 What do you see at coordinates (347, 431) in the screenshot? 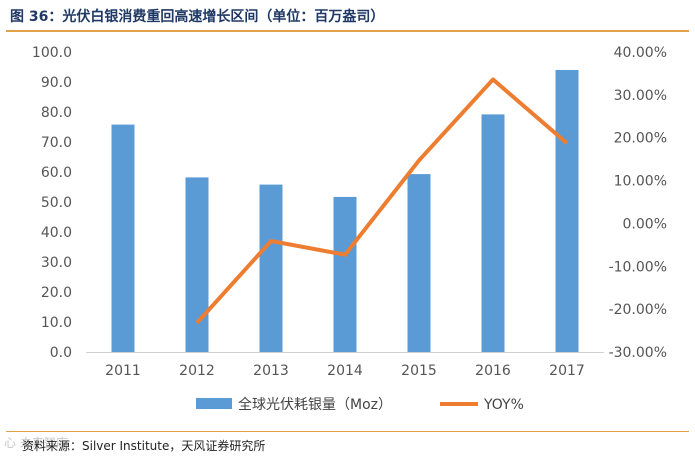
I see `footer-rule` at bounding box center [347, 431].